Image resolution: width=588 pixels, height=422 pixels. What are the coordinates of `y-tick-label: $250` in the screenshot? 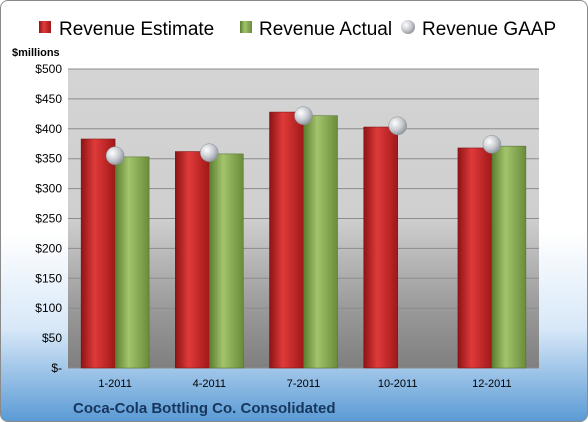 It's located at (48, 219).